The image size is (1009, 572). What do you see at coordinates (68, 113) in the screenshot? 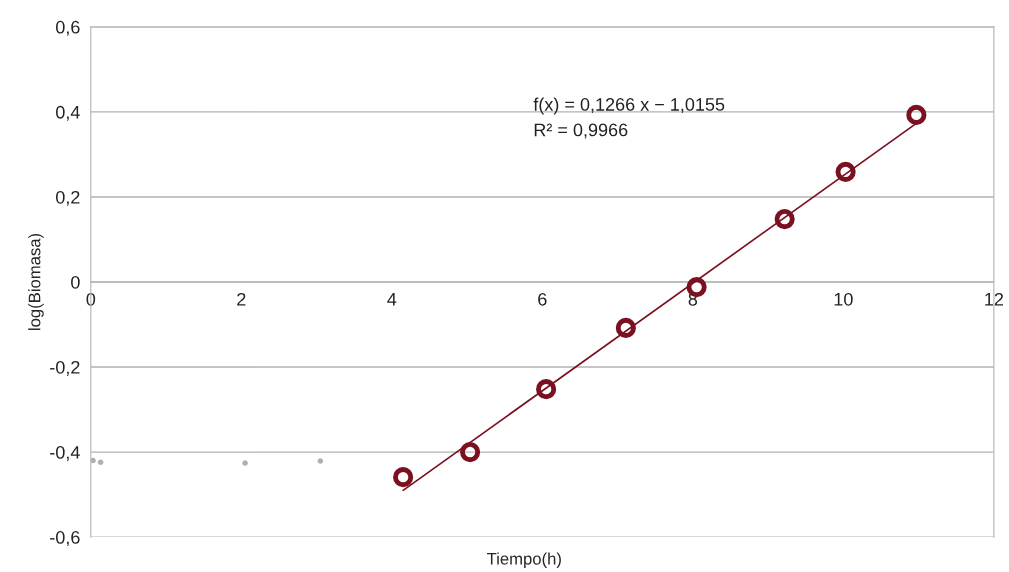
I see `y-tick-label: 0,4` at bounding box center [68, 113].